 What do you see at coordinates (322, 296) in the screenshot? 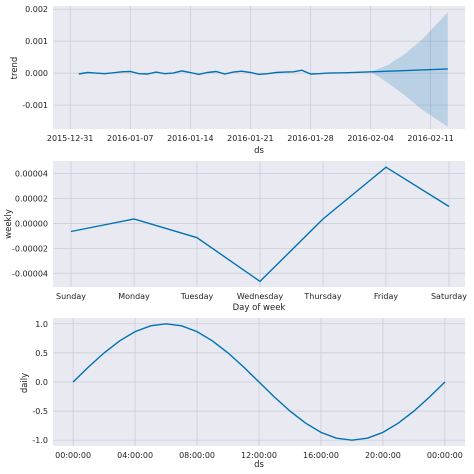
I see `weekly-x-tick-label: Thursday` at bounding box center [322, 296].